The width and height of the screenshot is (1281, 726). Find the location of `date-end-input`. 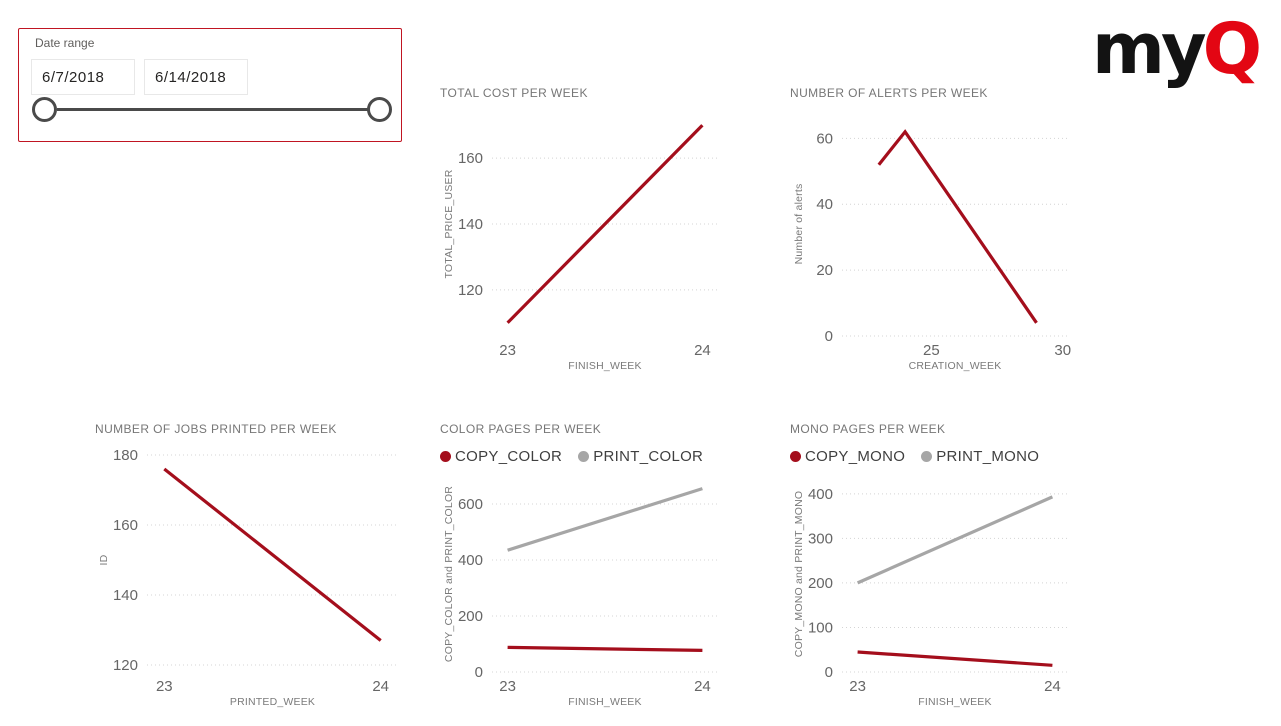

date-end-input is located at coordinates (196, 77).